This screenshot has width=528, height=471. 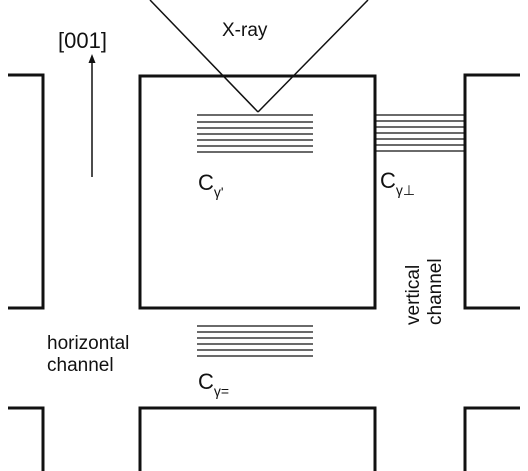 I want to click on xray-diffracted-beam, so click(x=313, y=56).